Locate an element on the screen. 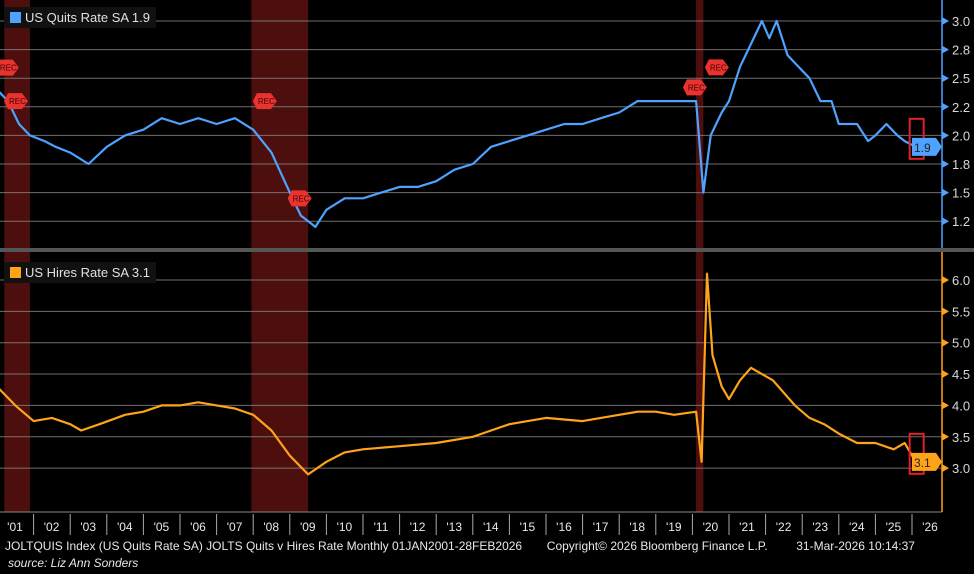 The image size is (974, 574). xtick-label: '19 is located at coordinates (674, 527).